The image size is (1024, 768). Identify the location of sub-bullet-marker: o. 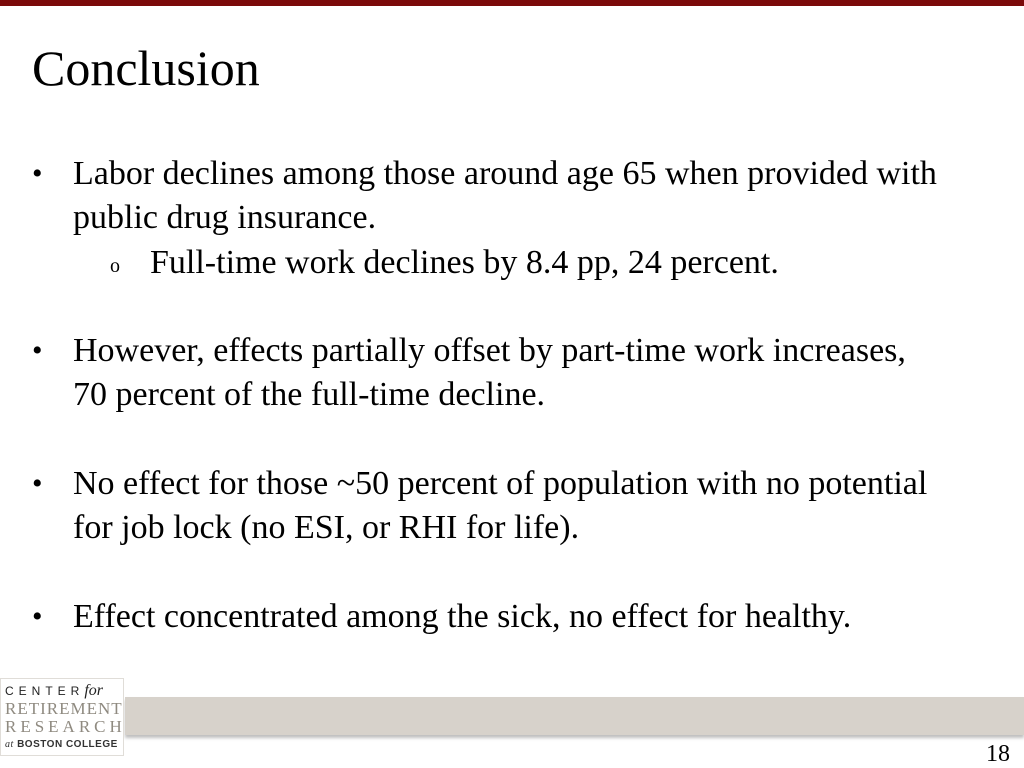
(115, 266).